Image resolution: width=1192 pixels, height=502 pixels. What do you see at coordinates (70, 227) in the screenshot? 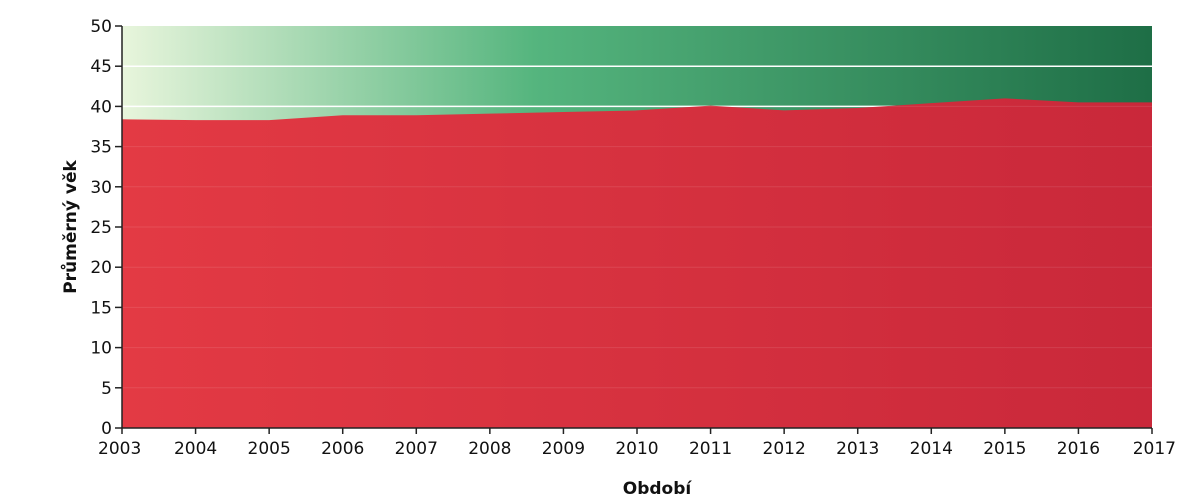
I see `y-axis-title: Průměrný věk` at bounding box center [70, 227].